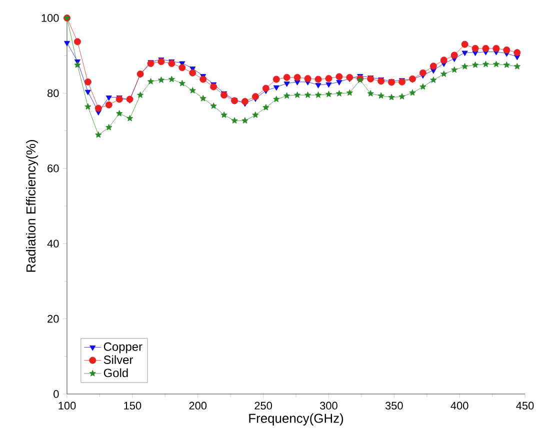 The width and height of the screenshot is (543, 448). Describe the element at coordinates (56, 394) in the screenshot. I see `y-tick-label: 0` at that location.